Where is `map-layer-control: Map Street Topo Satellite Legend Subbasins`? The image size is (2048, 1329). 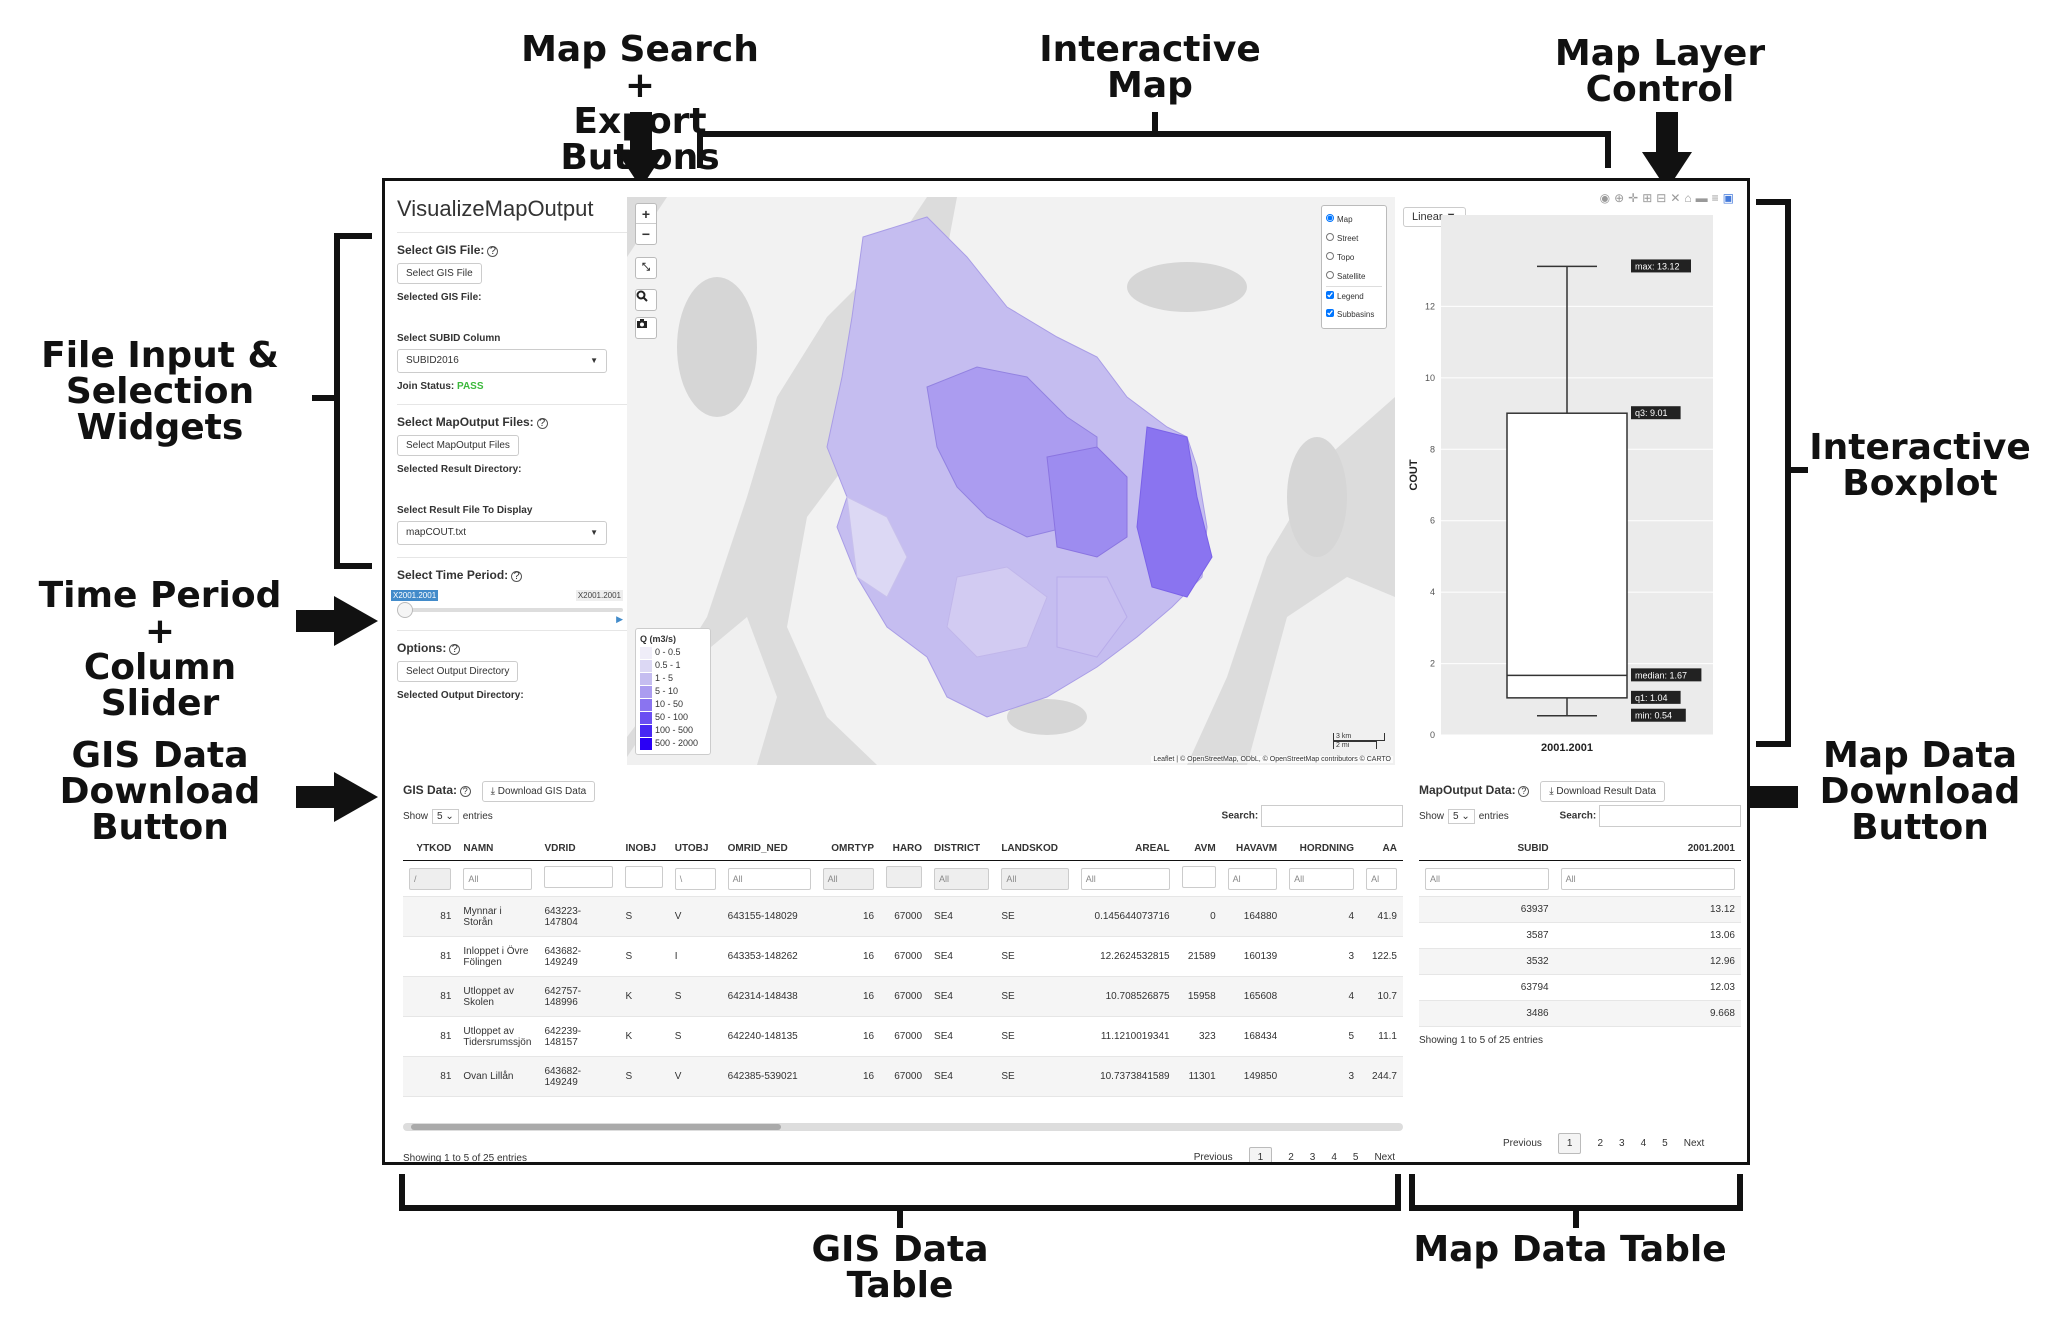
map-layer-control: Map Street Topo Satellite Legend Subbasins is located at coordinates (1354, 267).